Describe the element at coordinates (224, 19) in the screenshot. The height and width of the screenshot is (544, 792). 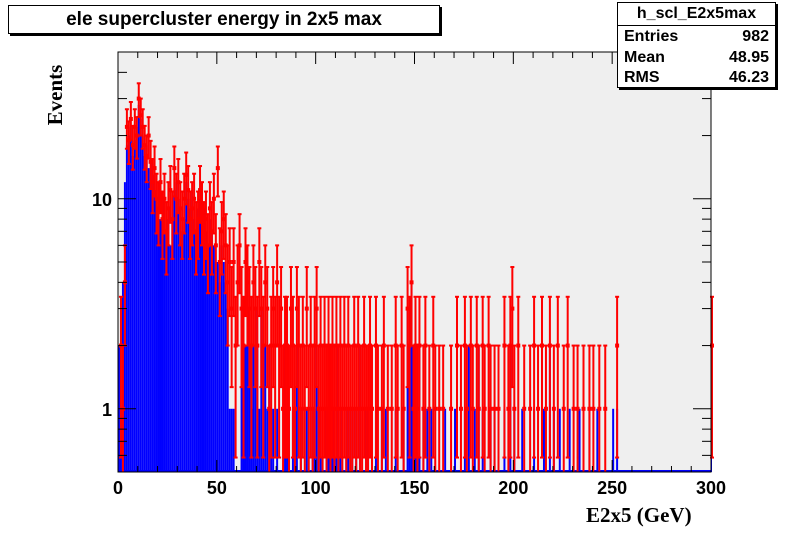
I see `histogram-title-box: ele supercluster energy in 2x5 max` at that location.